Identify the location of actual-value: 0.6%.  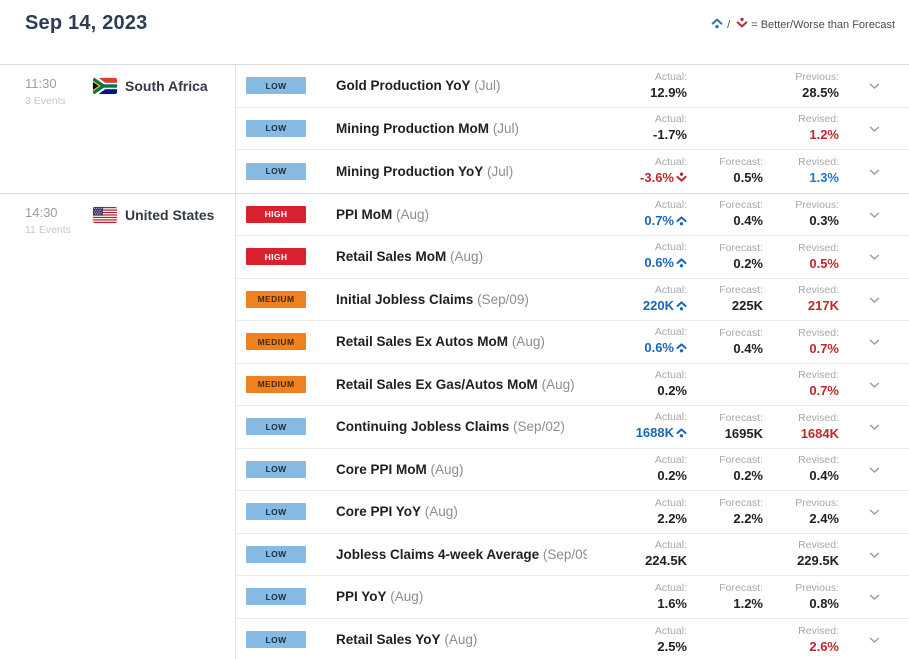
(637, 263).